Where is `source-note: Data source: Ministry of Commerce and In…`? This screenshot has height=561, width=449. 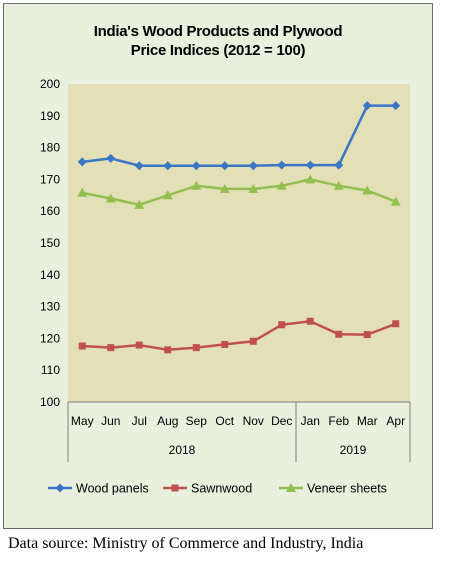 source-note: Data source: Ministry of Commerce and In… is located at coordinates (186, 543).